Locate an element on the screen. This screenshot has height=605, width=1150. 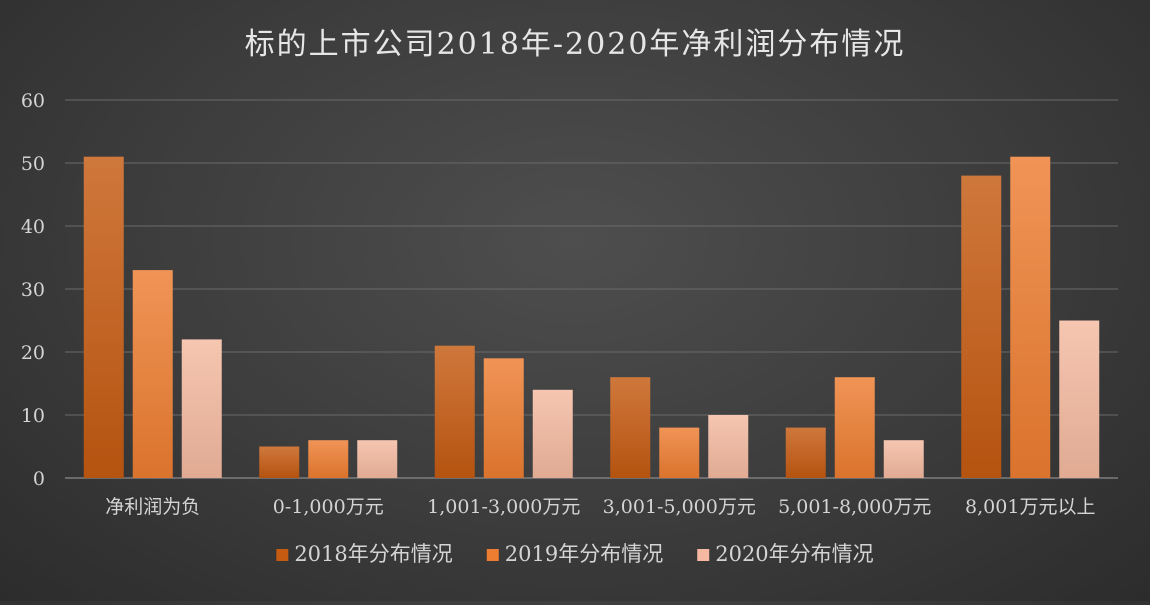
legend-label: 2018年分布情况 is located at coordinates (373, 554).